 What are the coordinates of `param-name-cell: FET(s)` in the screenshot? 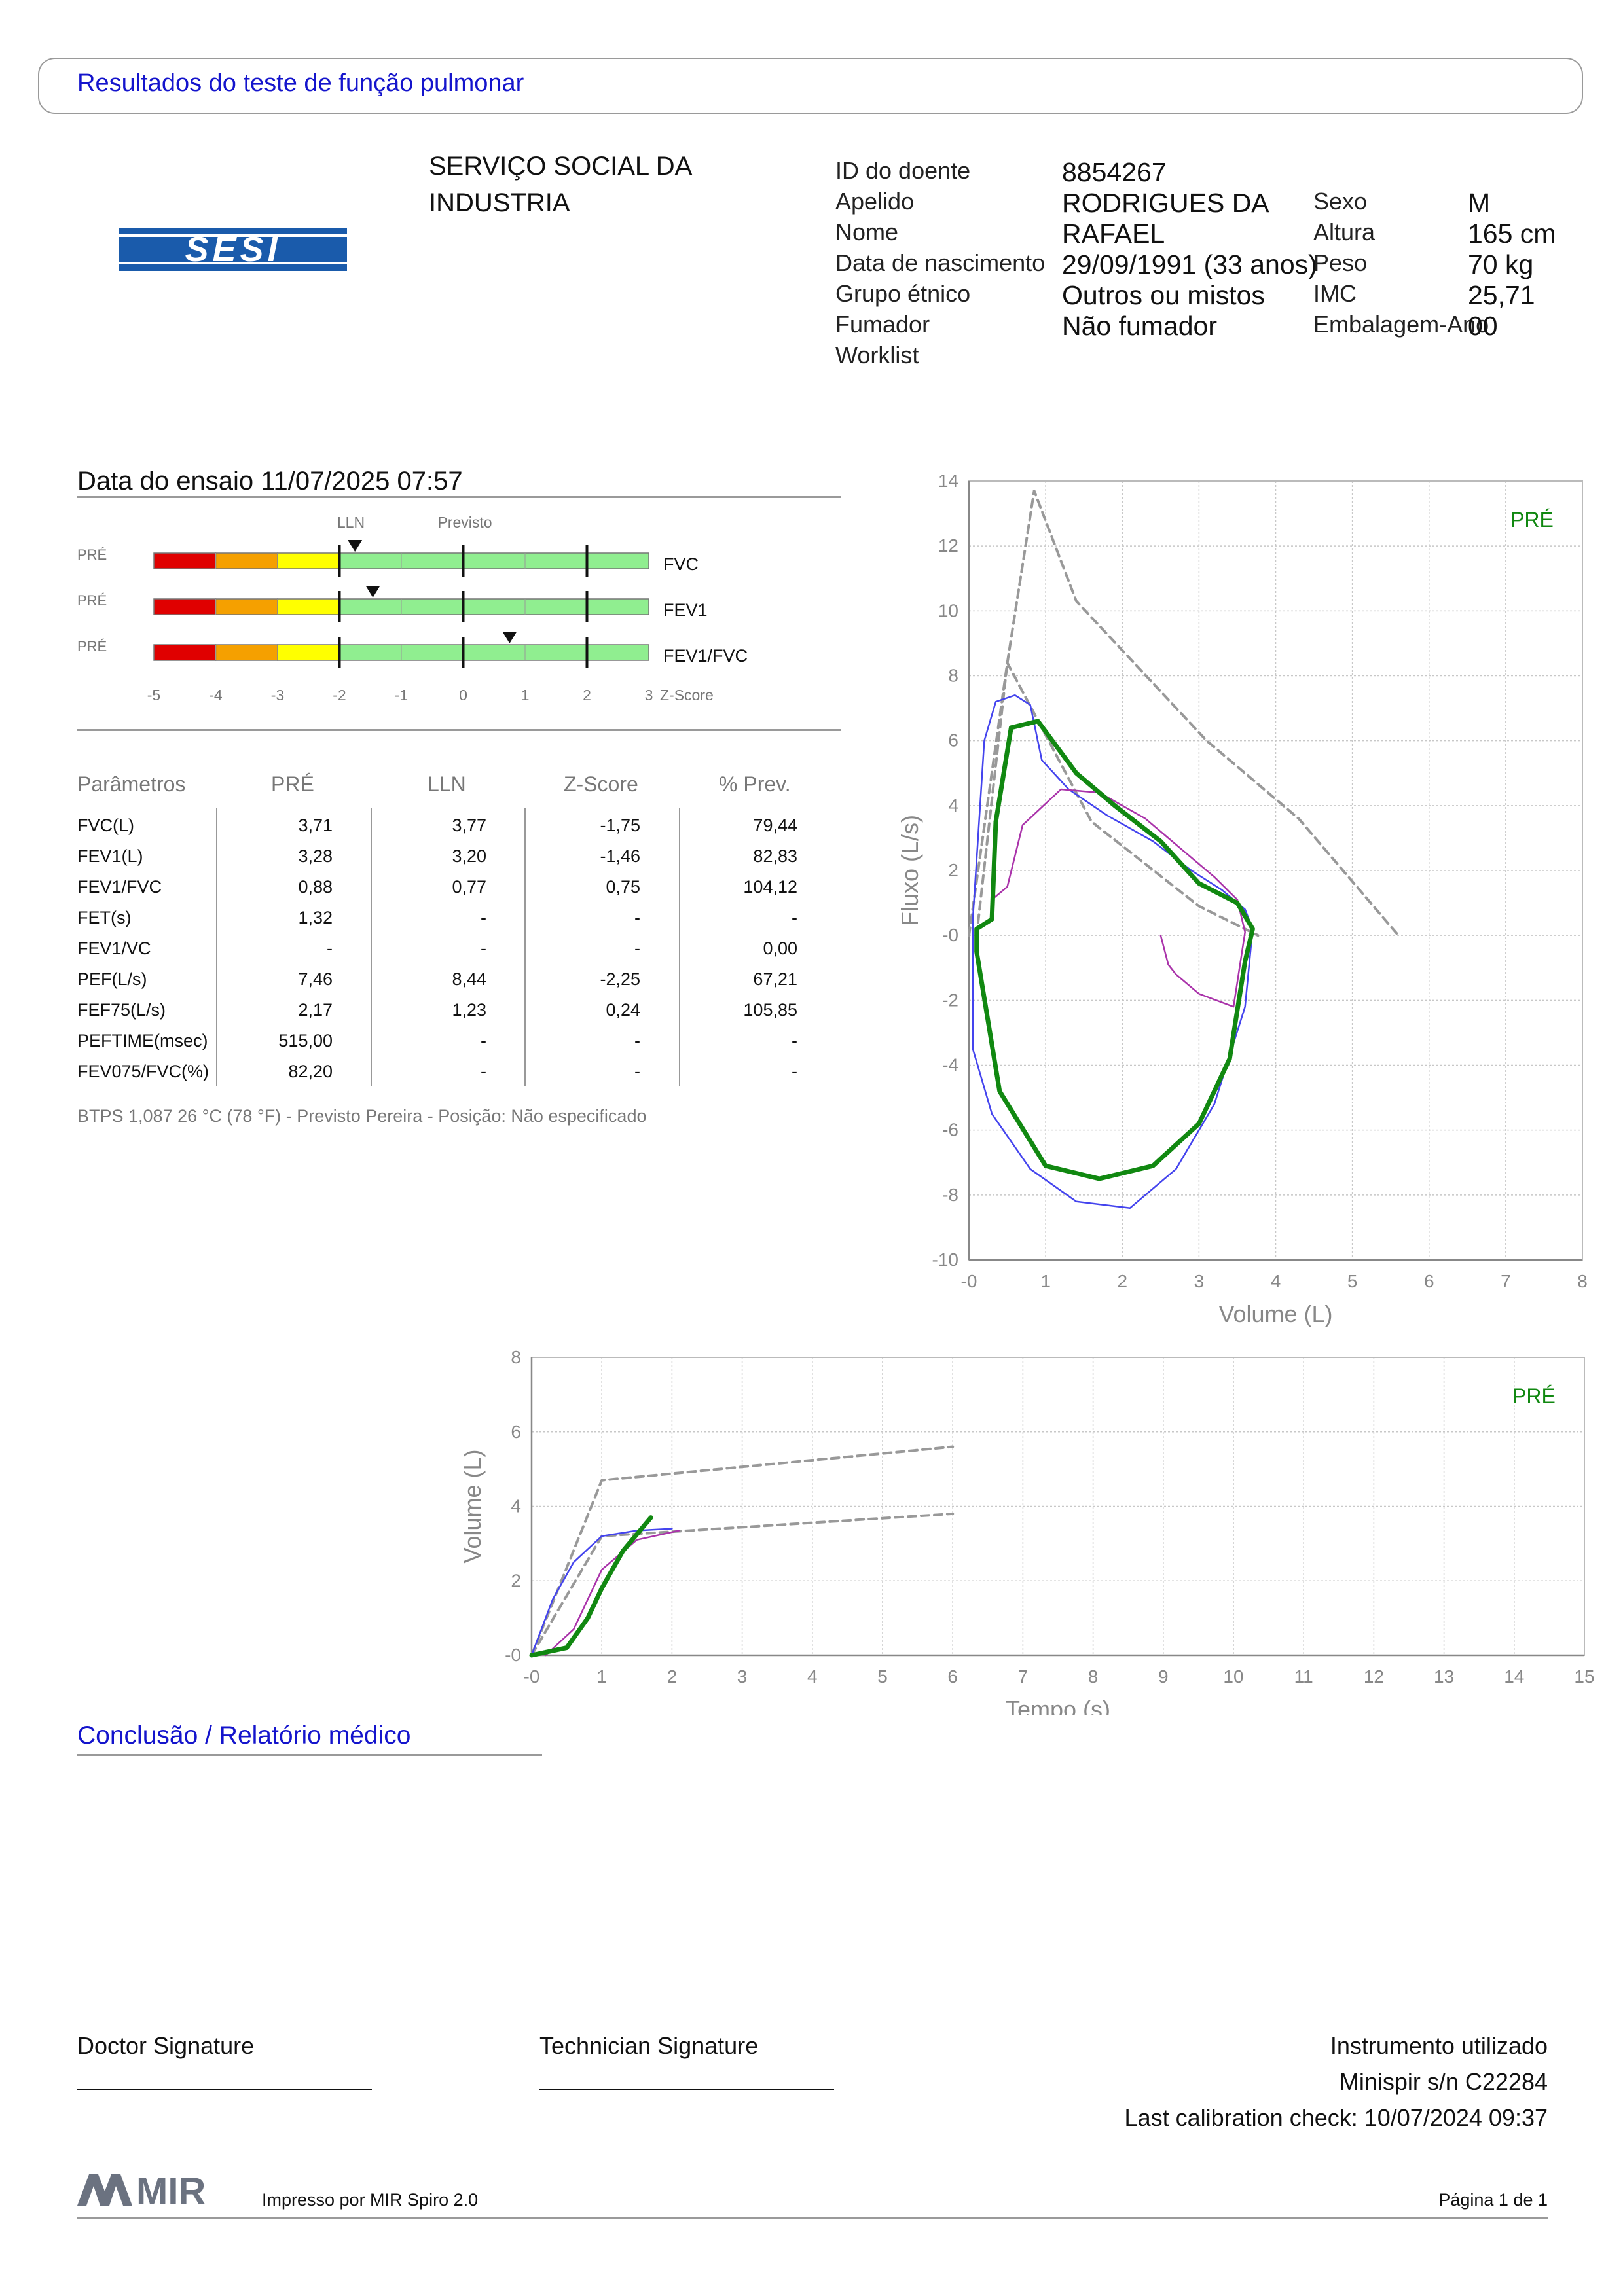 It's located at (104, 917).